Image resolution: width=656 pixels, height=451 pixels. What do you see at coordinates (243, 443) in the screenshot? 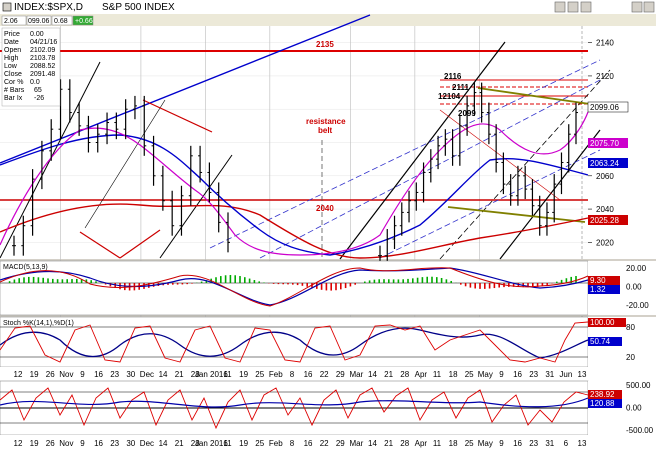
I see `date-tick-bottom: 19` at bounding box center [243, 443].